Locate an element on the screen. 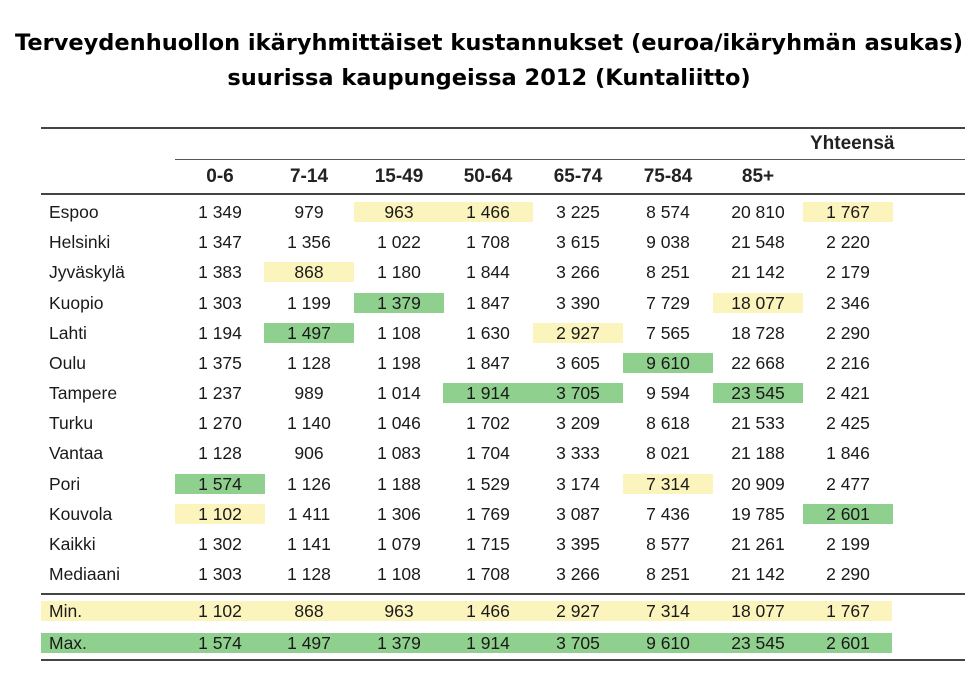 This screenshot has height=683, width=978. min-row-cell: 1 466 is located at coordinates (488, 611).